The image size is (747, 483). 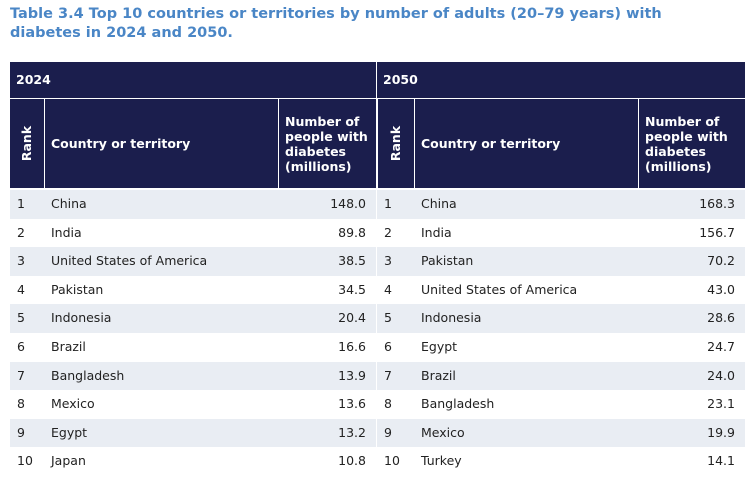 I want to click on value: 156.7, so click(x=717, y=232).